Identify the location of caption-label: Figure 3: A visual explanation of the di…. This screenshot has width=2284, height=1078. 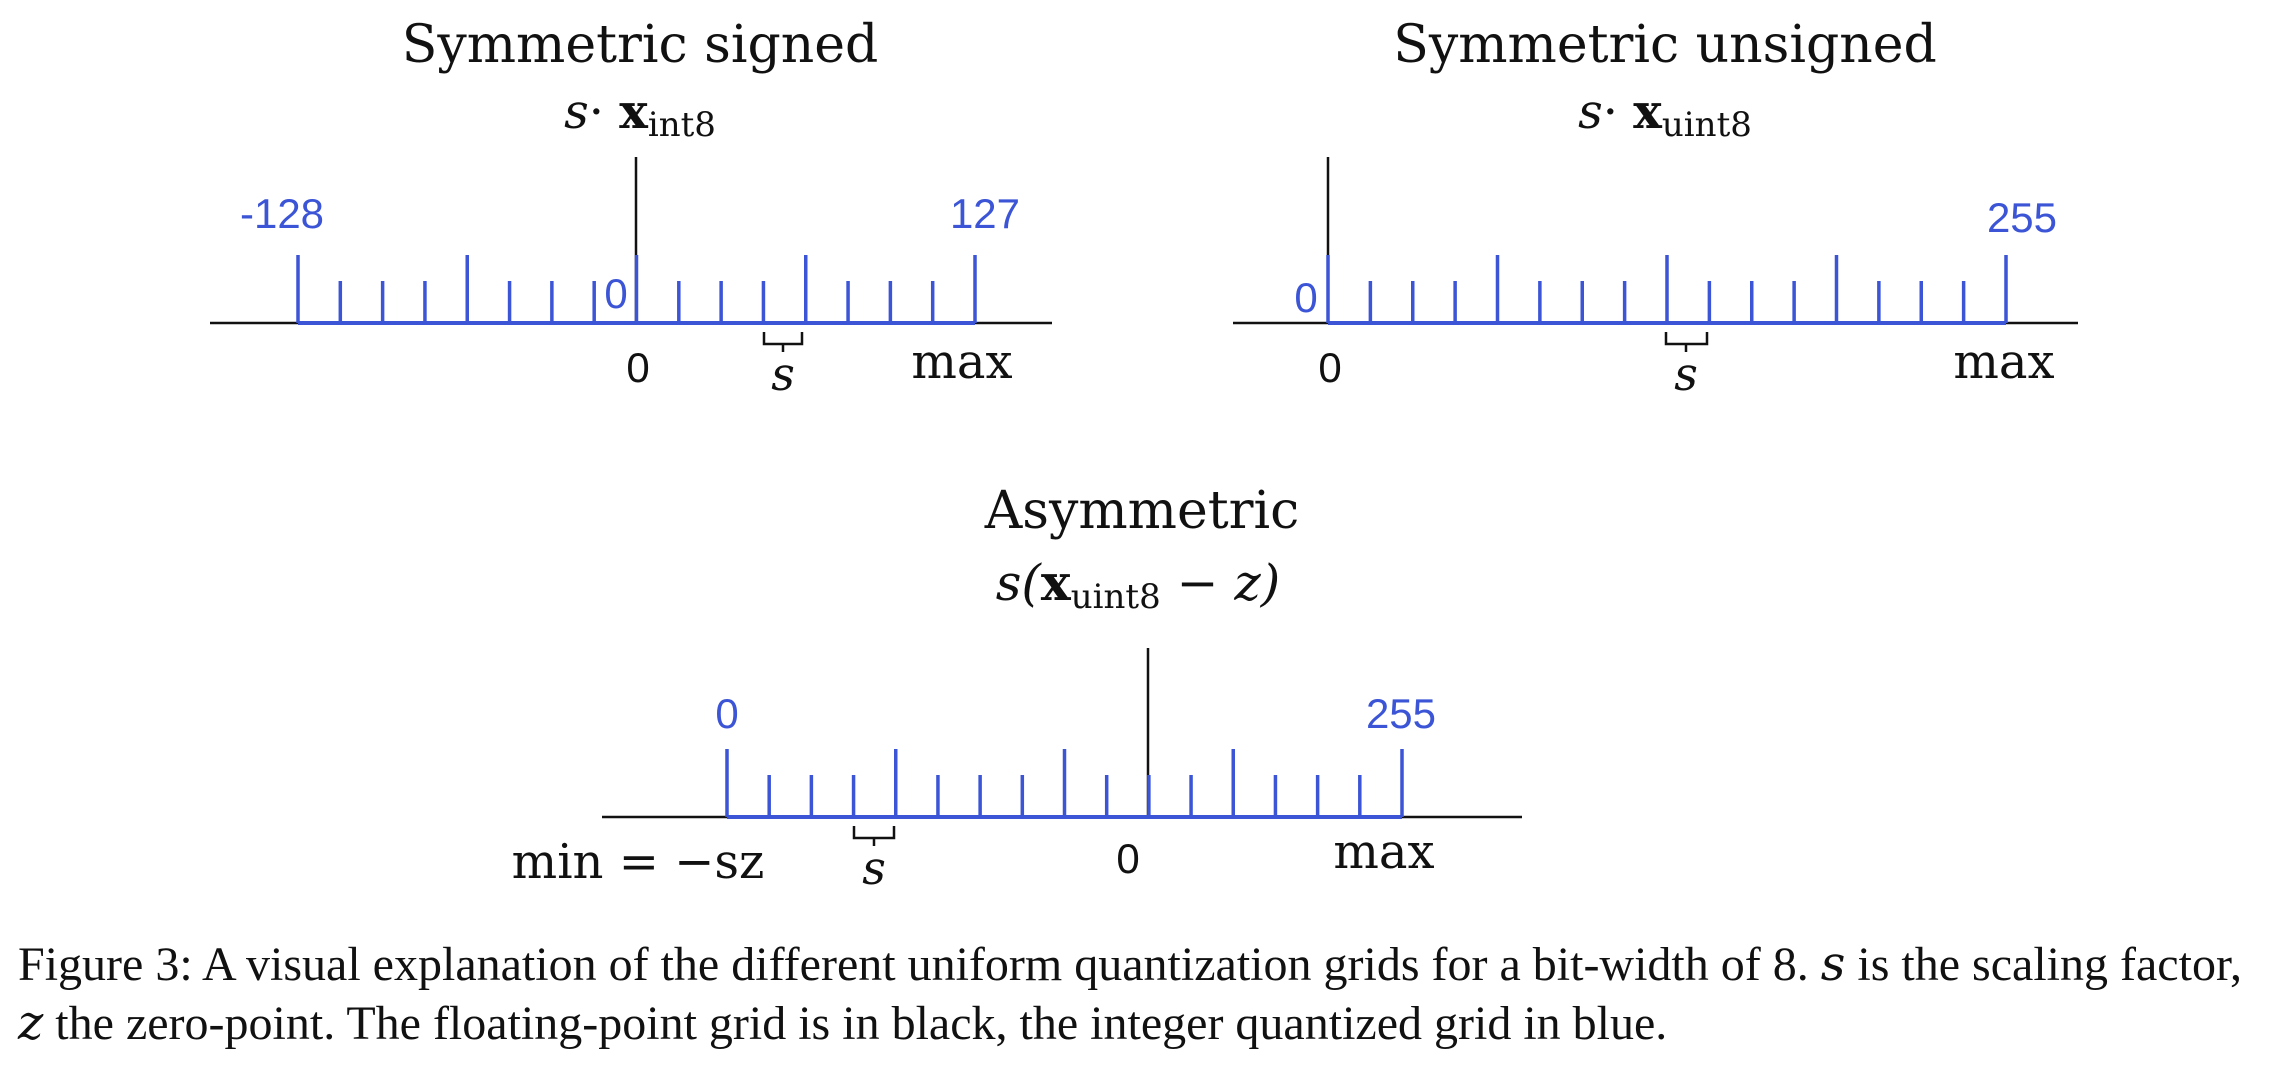
(913, 964).